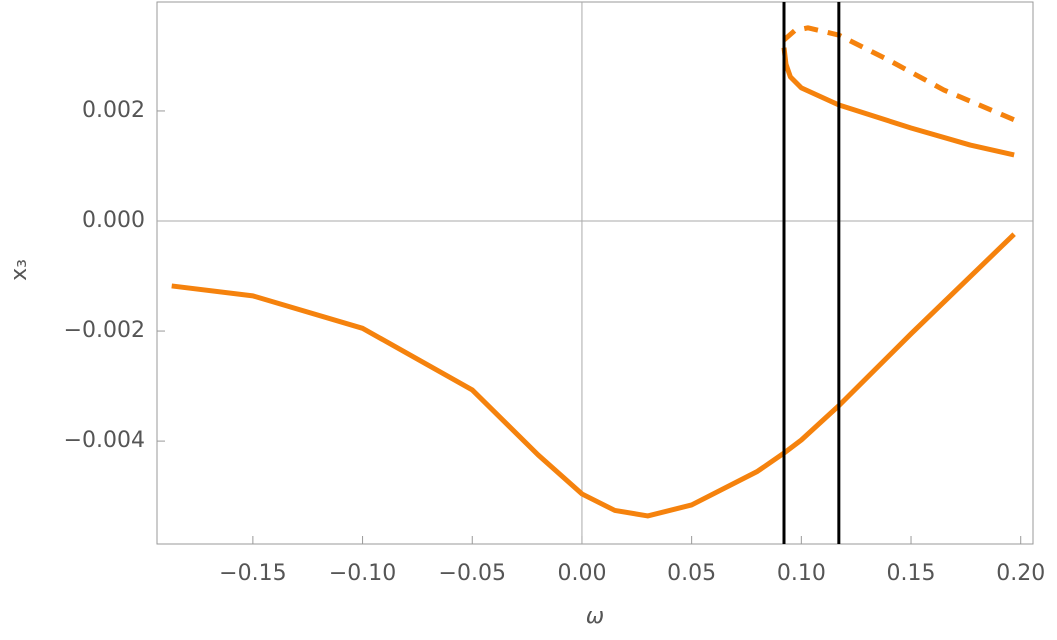 The image size is (1057, 640). What do you see at coordinates (104, 440) in the screenshot?
I see `y-tick-label: −0.004` at bounding box center [104, 440].